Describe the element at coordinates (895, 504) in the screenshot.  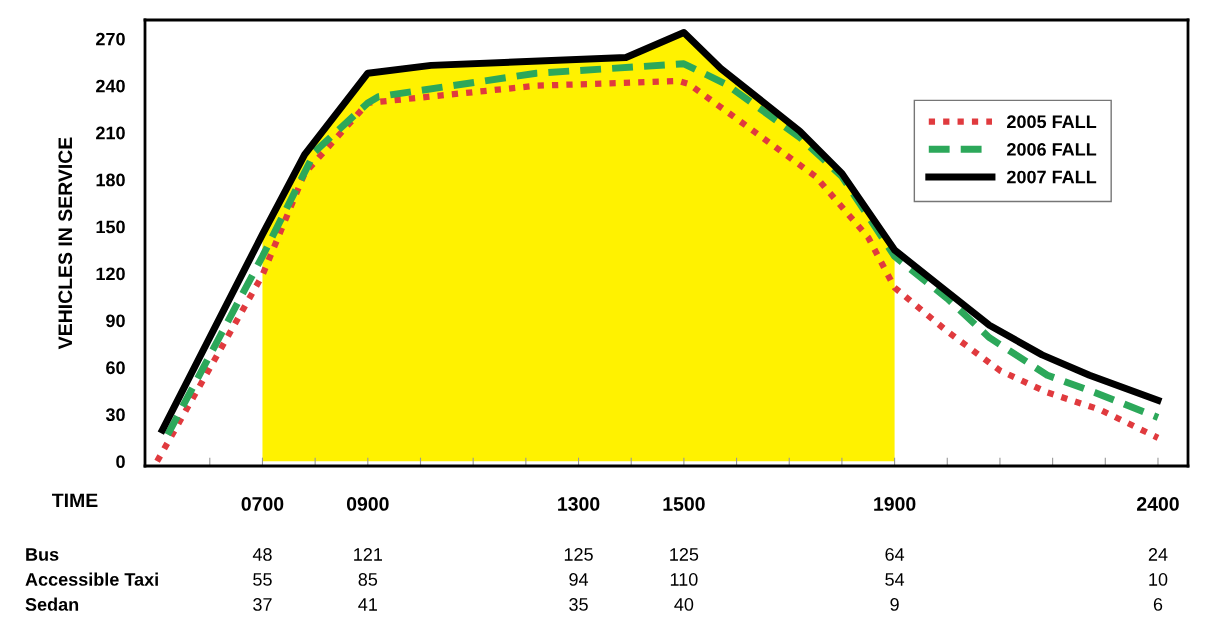
I see `x-tick-label: 1900` at that location.